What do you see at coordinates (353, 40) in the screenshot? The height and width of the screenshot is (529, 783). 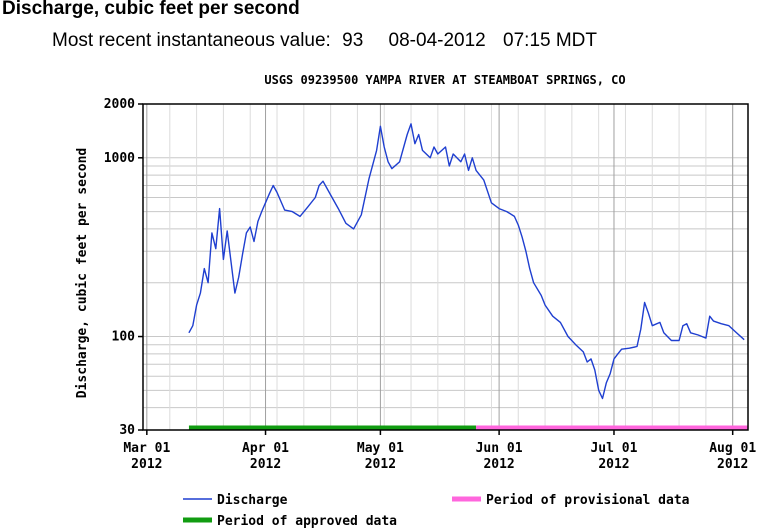 I see `recent-value: 93` at bounding box center [353, 40].